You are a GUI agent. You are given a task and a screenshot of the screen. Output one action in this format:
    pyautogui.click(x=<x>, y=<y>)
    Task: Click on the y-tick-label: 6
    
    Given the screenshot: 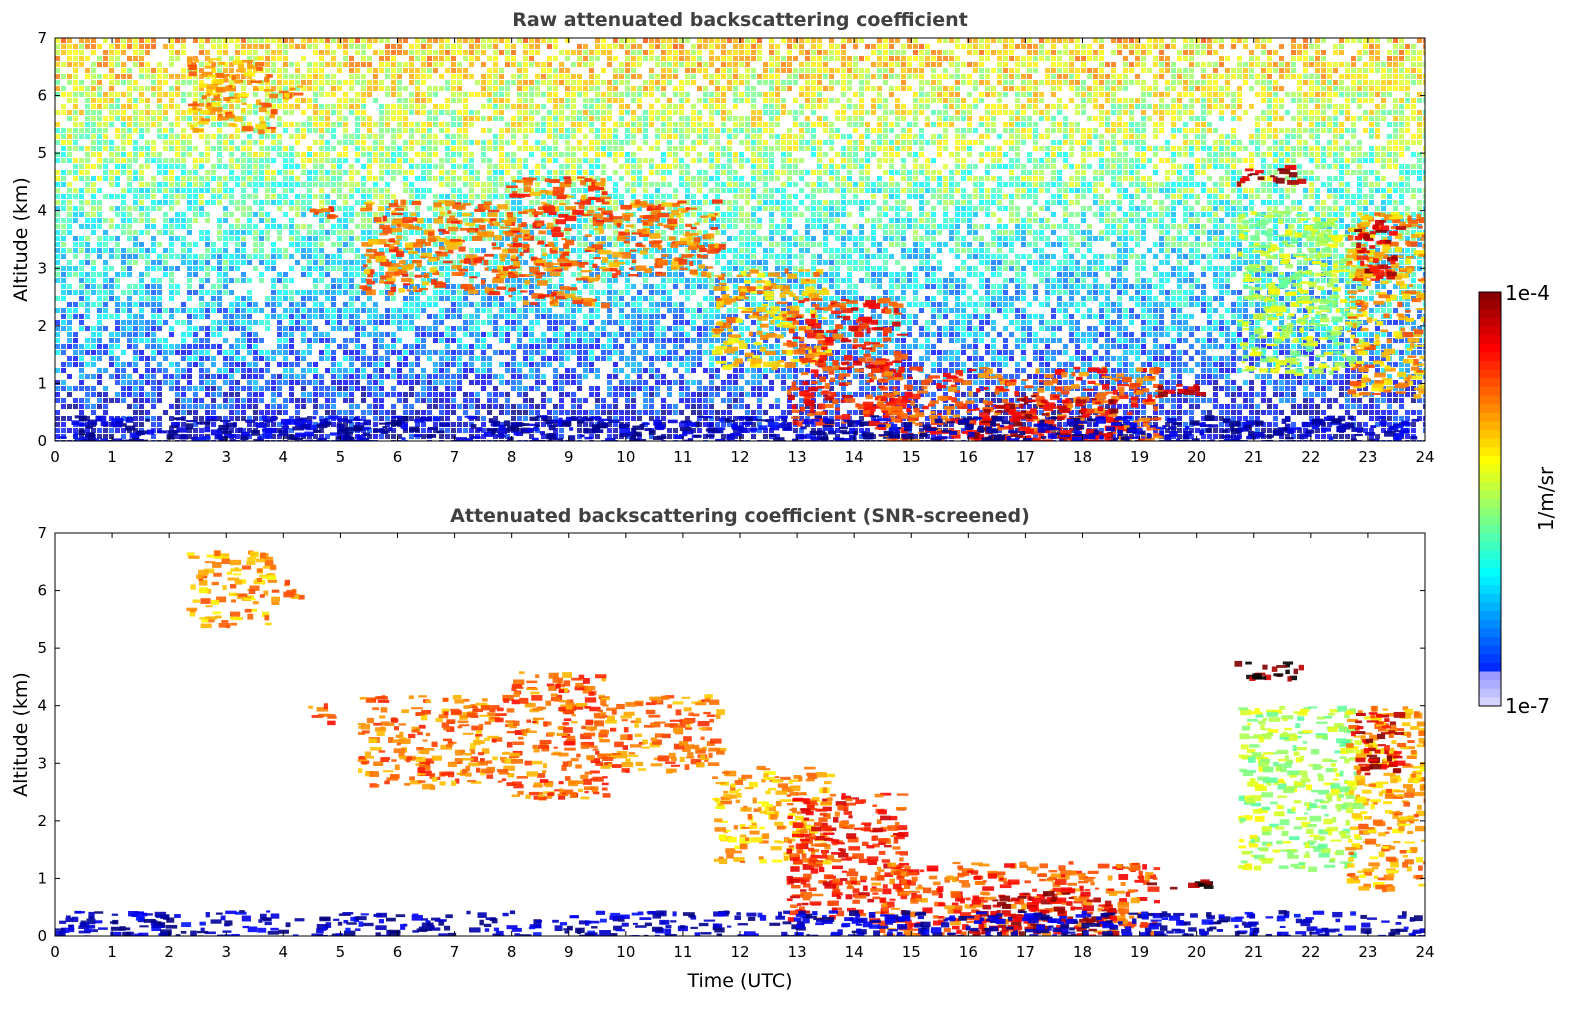 What is the action you would take?
    pyautogui.click(x=42, y=96)
    